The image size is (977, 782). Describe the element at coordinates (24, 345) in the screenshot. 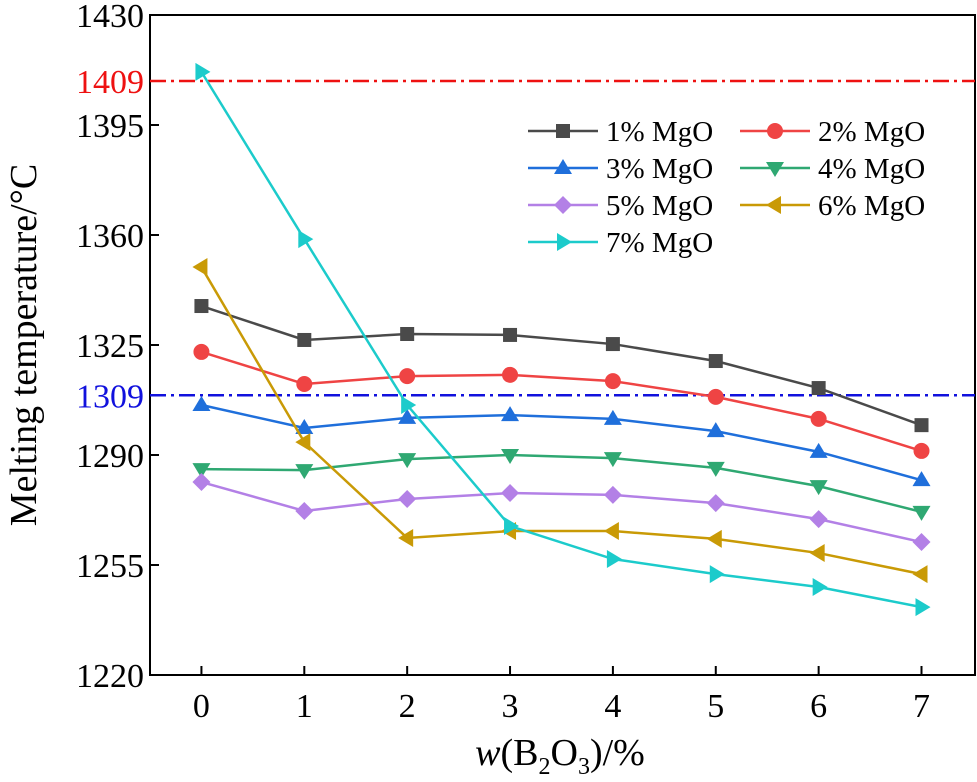

I see `y-axis-label: Melting temperature/°C` at that location.